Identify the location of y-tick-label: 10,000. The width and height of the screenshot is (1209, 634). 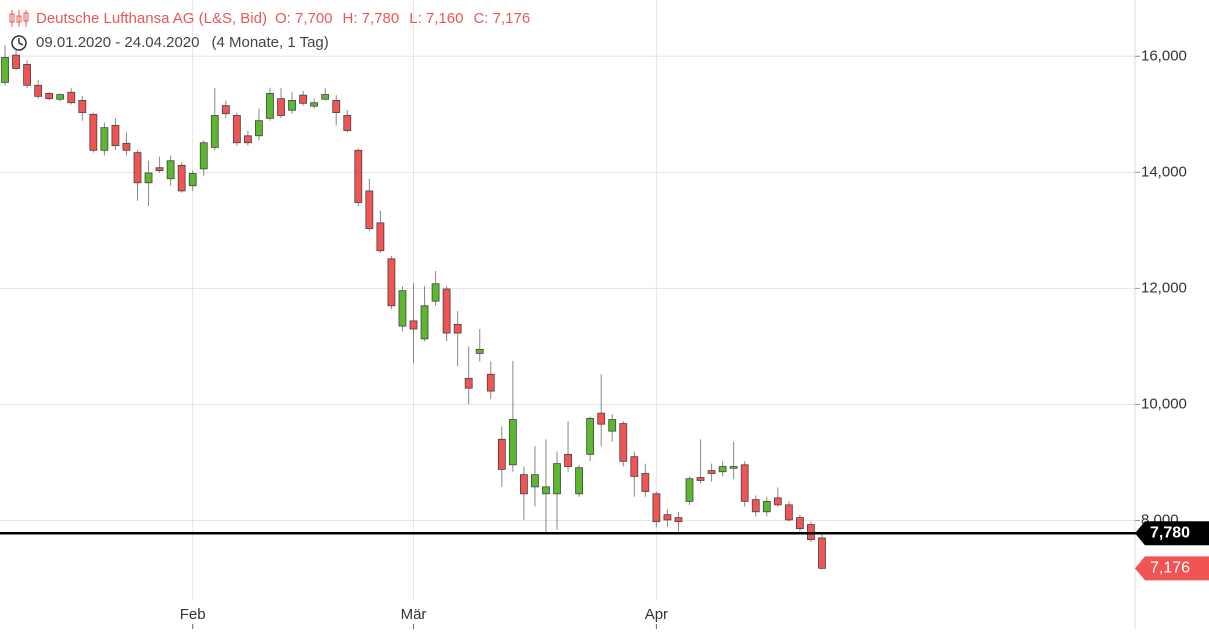
(1164, 403).